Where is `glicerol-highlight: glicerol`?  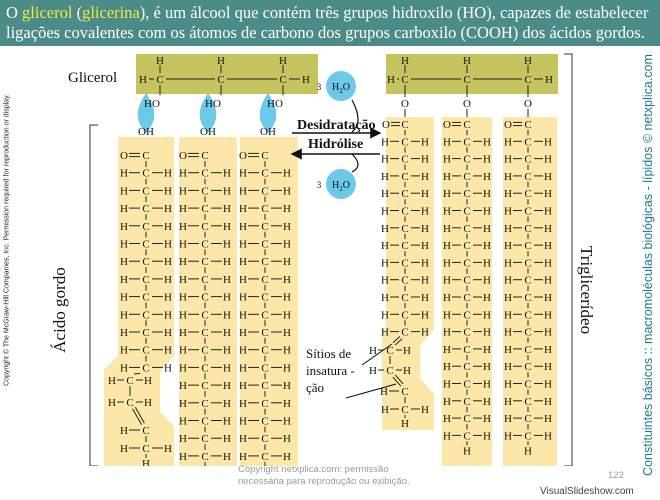
glicerol-highlight: glicerol is located at coordinates (47, 12).